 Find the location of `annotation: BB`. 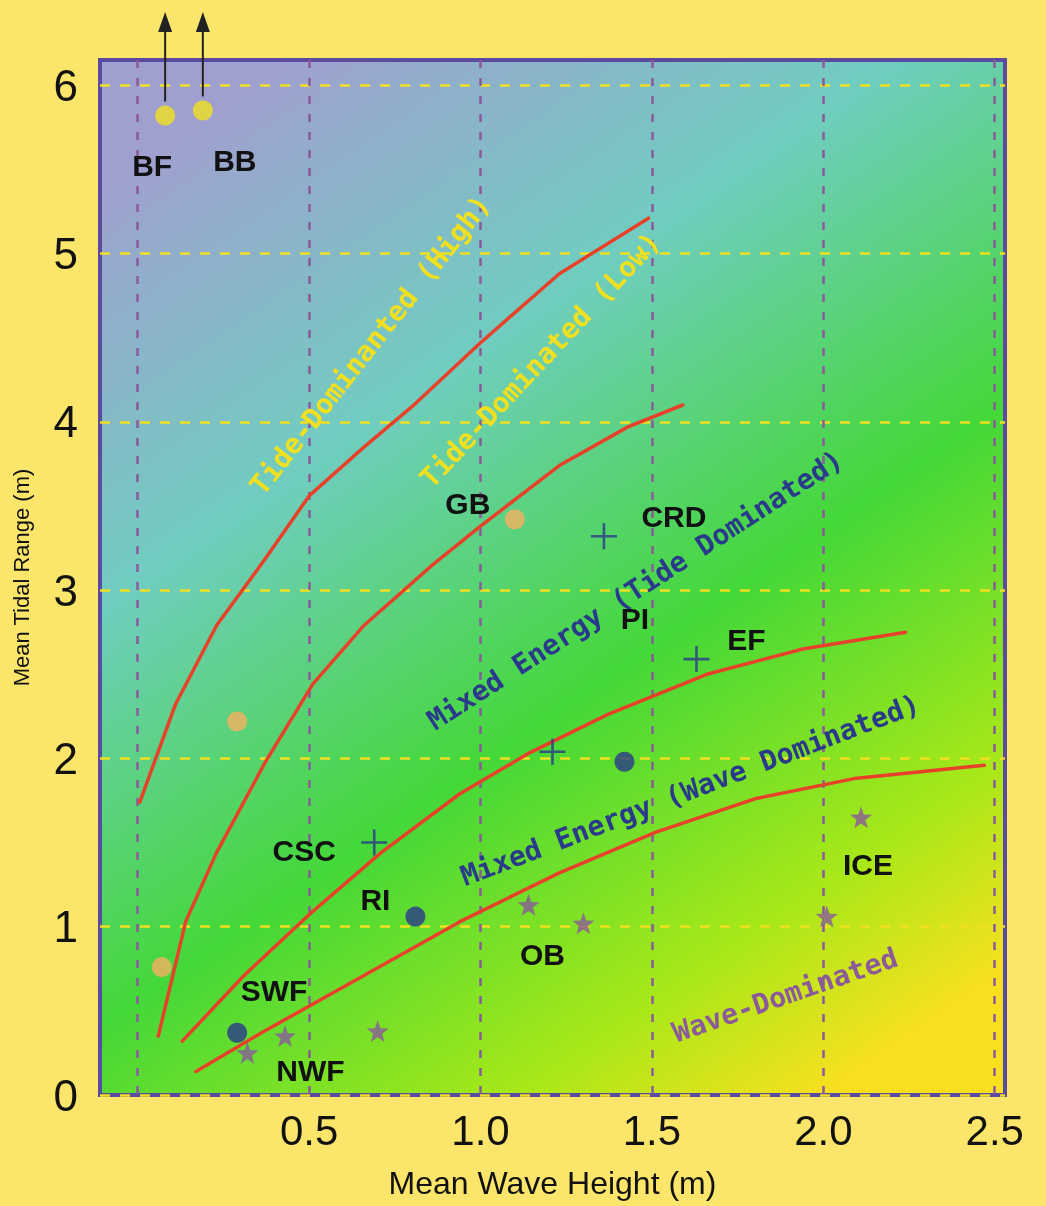

annotation: BB is located at coordinates (235, 160).